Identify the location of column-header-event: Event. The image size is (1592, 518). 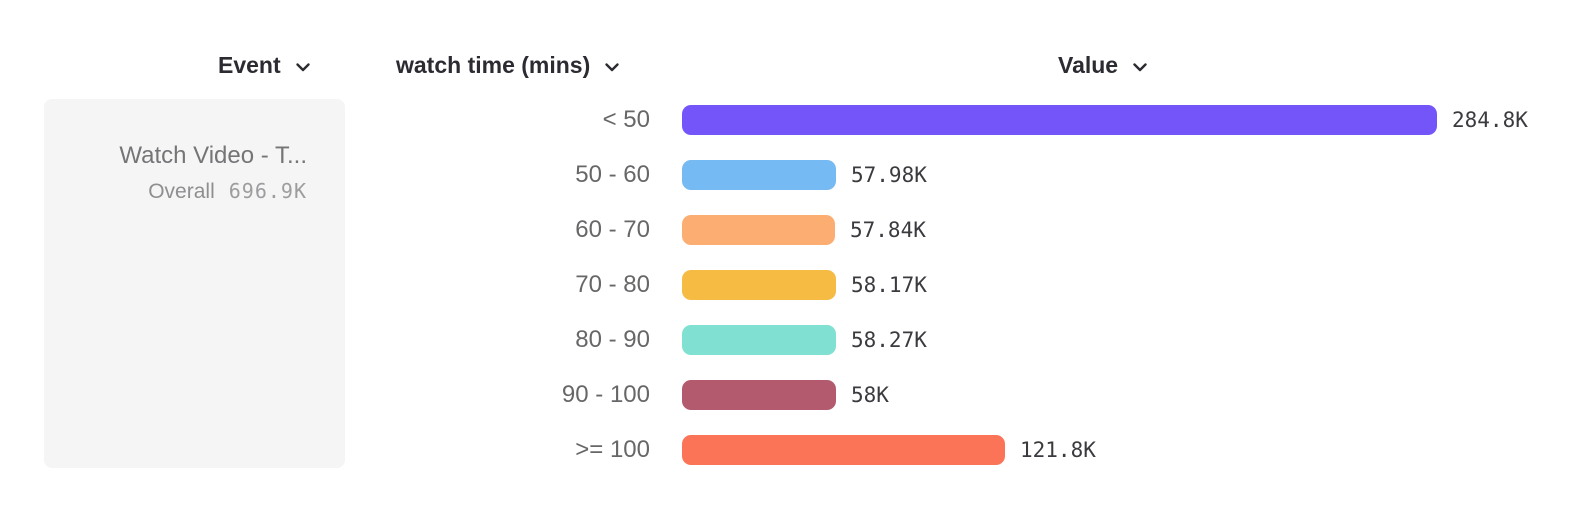
(265, 65).